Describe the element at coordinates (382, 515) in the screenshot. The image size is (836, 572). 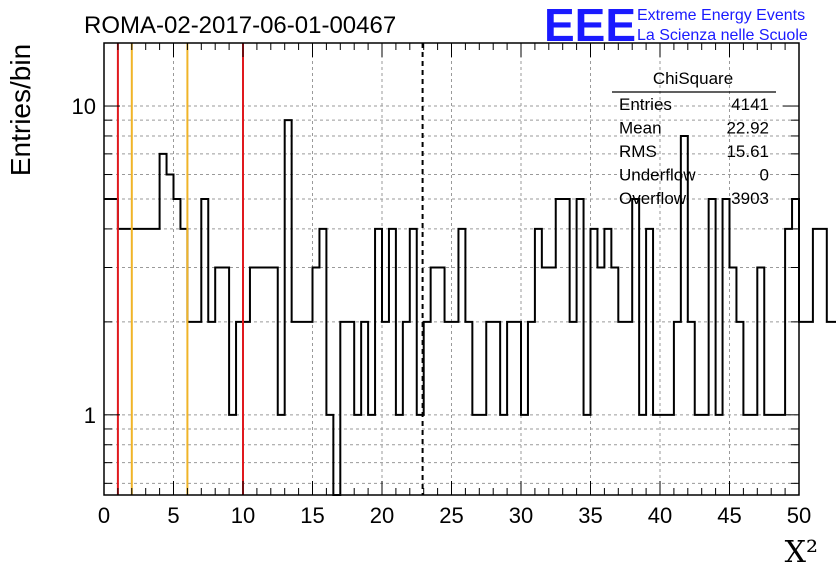
I see `x-tick-label: 20` at that location.